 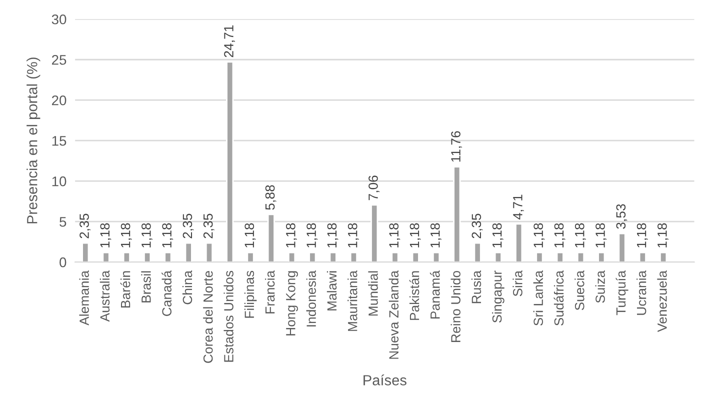 What do you see at coordinates (538, 298) in the screenshot?
I see `x-tick-label: Sri Lanka` at bounding box center [538, 298].